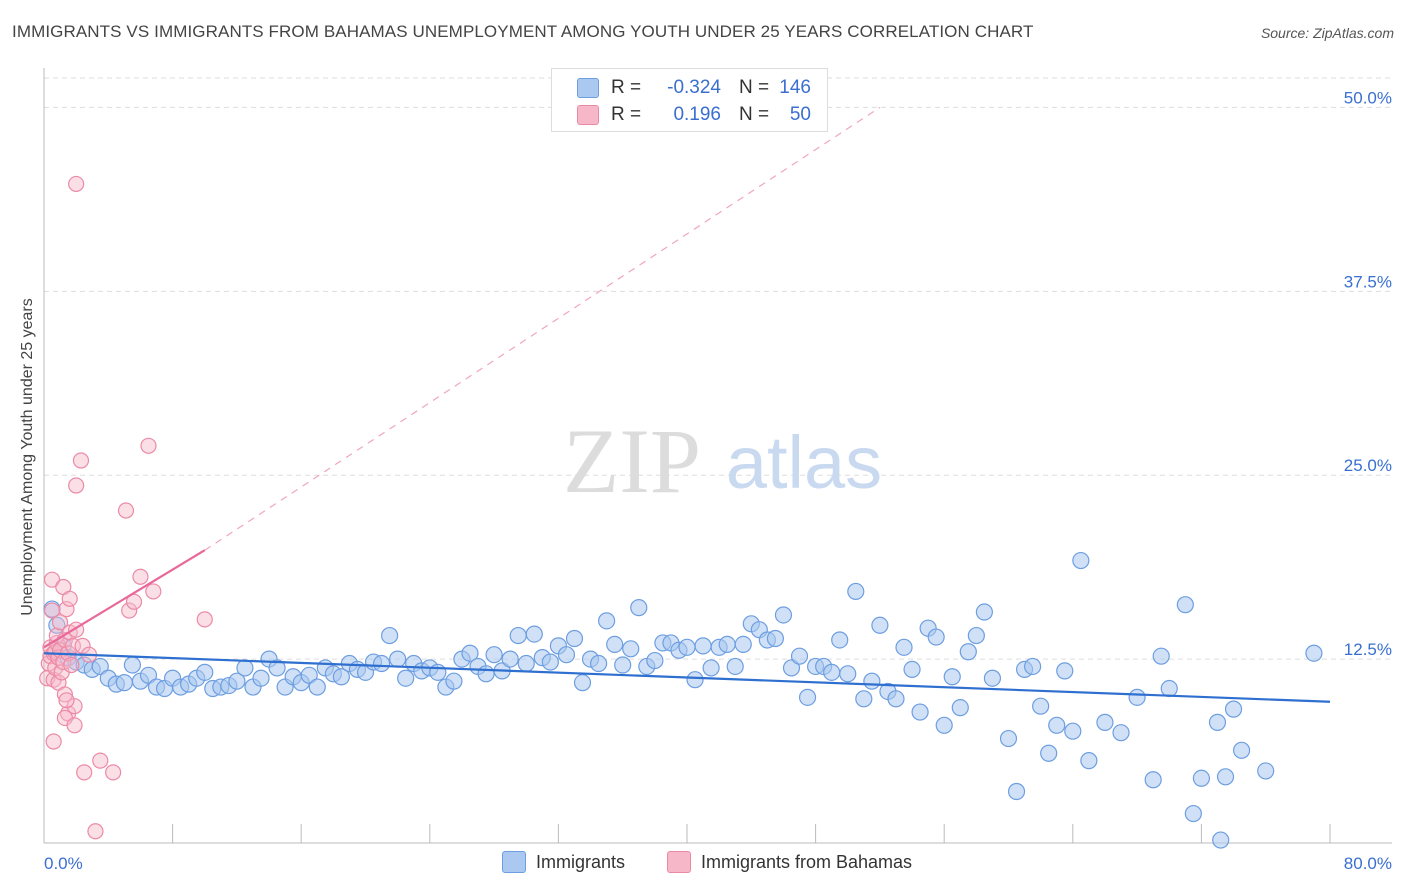  Describe the element at coordinates (63, 863) in the screenshot. I see `x-tick-label: 0.0%` at that location.